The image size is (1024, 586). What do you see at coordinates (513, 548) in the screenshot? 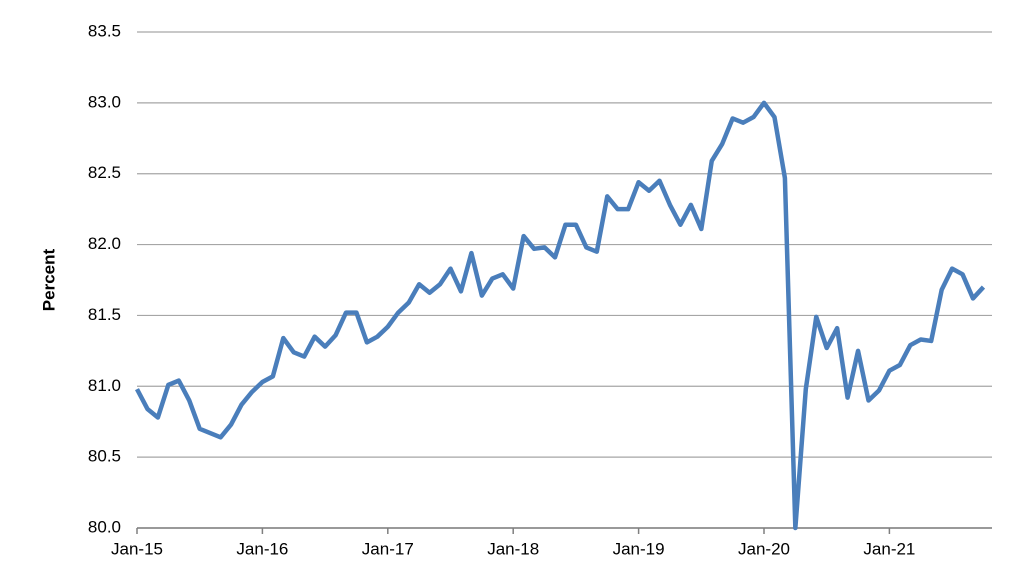
I see `x-tick-label: Jan-18` at bounding box center [513, 548].